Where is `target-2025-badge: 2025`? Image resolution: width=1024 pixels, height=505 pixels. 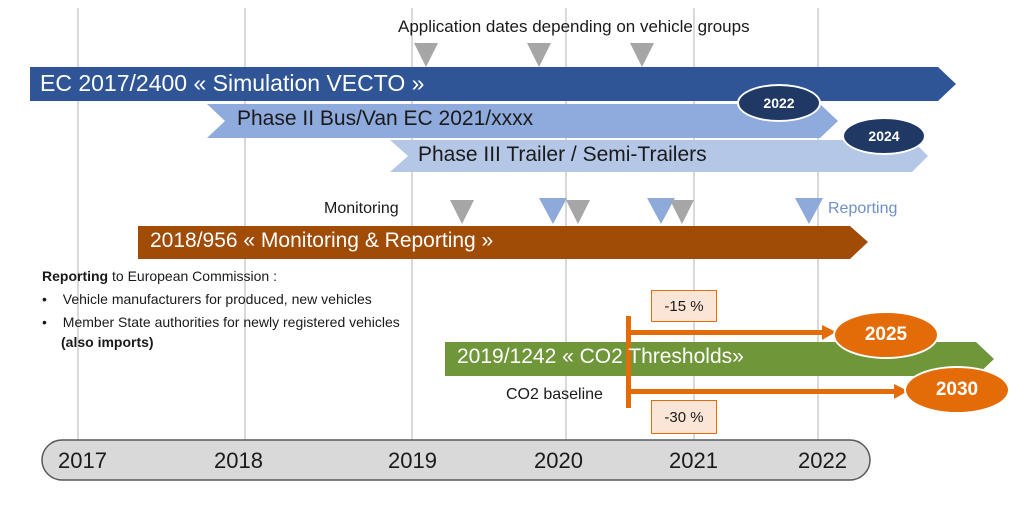
target-2025-badge: 2025 is located at coordinates (886, 335).